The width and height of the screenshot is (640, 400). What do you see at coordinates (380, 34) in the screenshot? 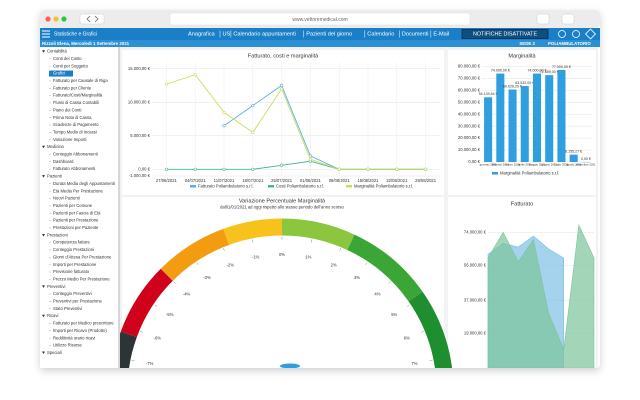
I see `nav-link: Calendario` at bounding box center [380, 34].